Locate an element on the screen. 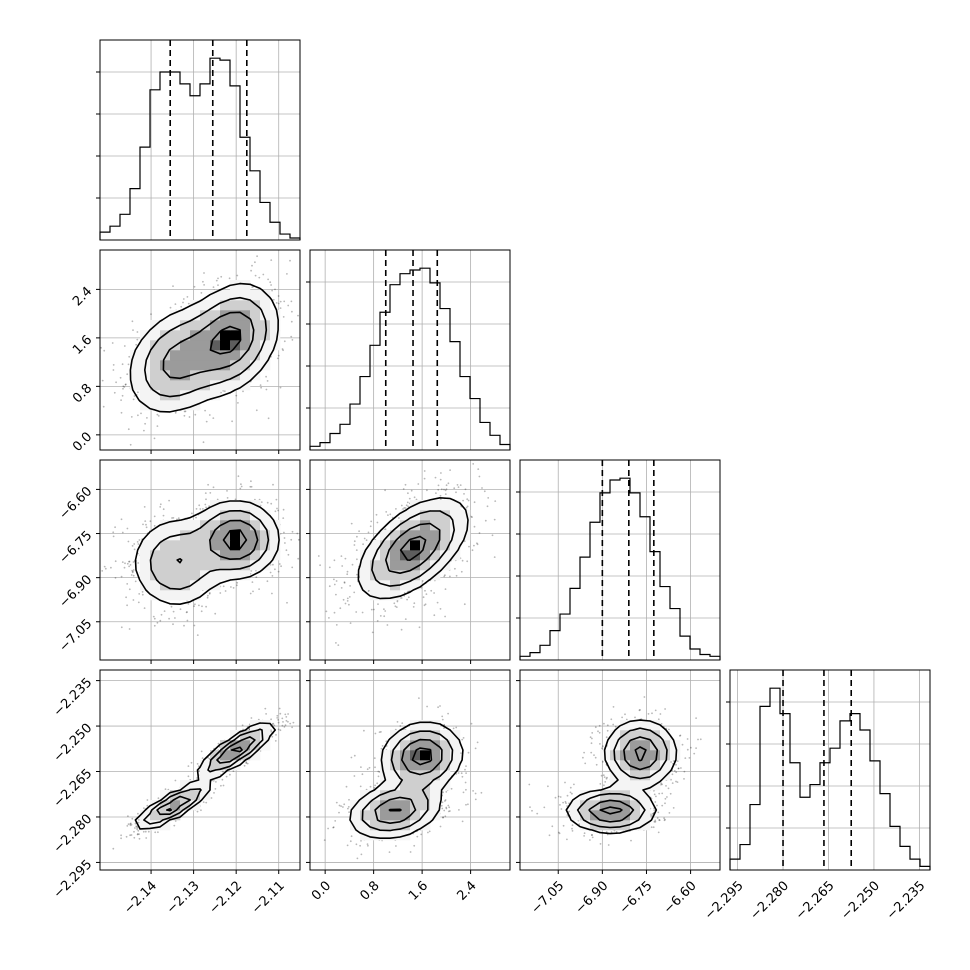  contour-lines is located at coordinates (205, 776).